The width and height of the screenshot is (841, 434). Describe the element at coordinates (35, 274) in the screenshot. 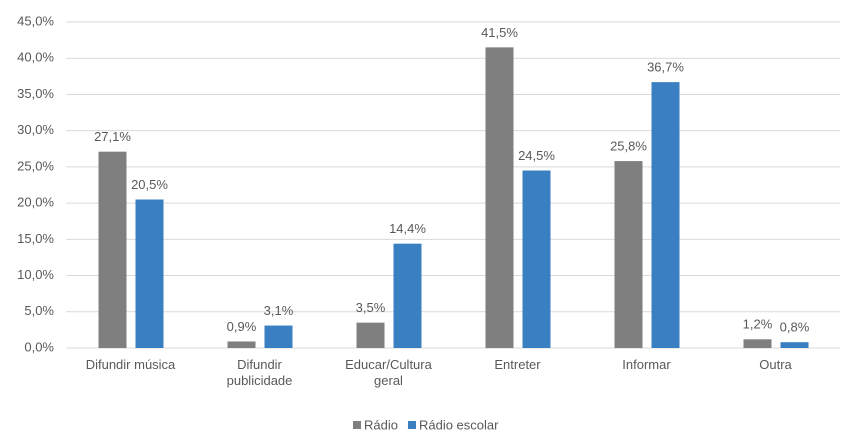

I see `y-tick-label: 10,0%` at that location.